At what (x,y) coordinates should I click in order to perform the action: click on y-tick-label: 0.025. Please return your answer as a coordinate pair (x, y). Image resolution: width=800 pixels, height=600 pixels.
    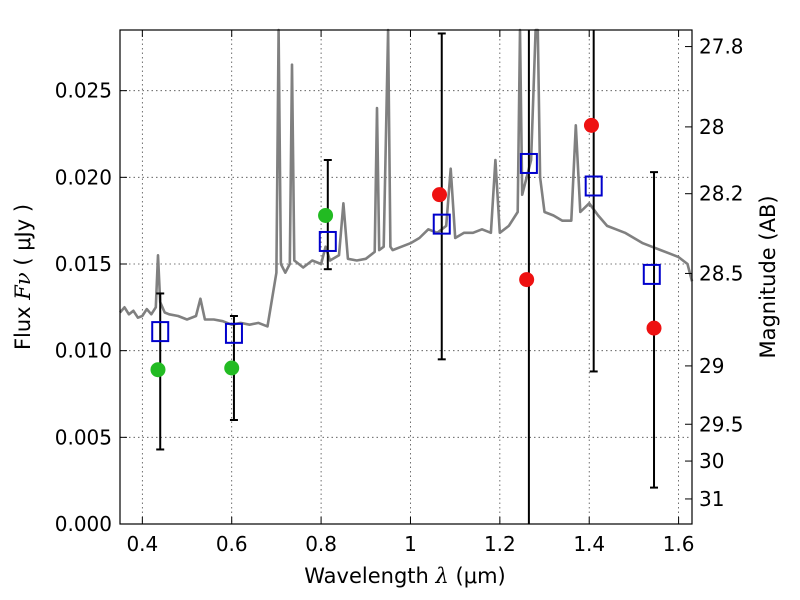
    Looking at the image, I should click on (83, 91).